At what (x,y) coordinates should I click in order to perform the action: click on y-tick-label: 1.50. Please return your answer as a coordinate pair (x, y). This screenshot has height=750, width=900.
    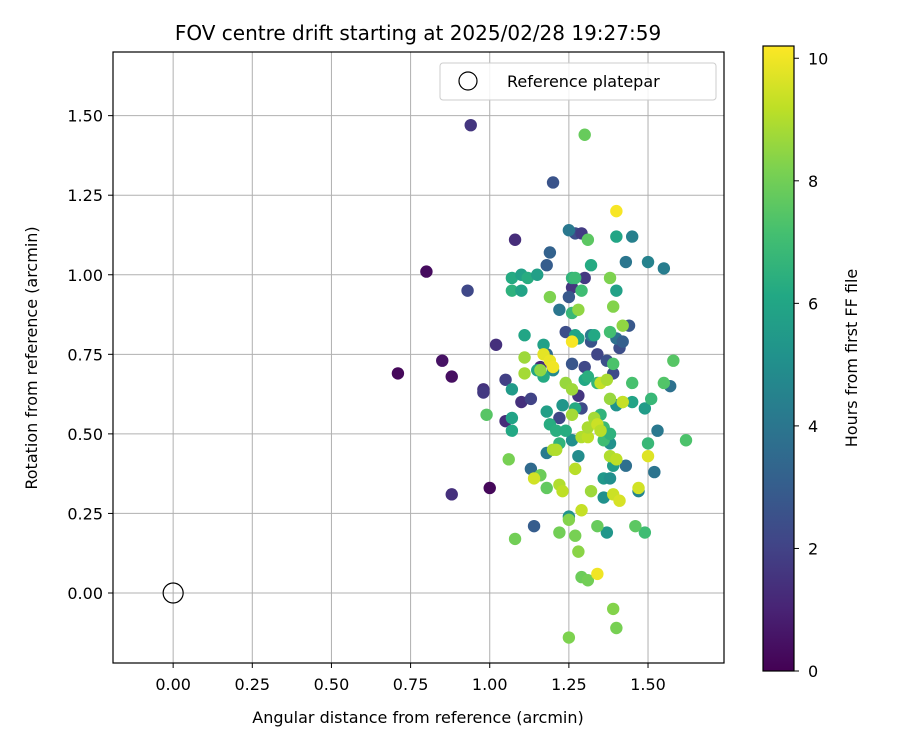
    Looking at the image, I should click on (85, 116).